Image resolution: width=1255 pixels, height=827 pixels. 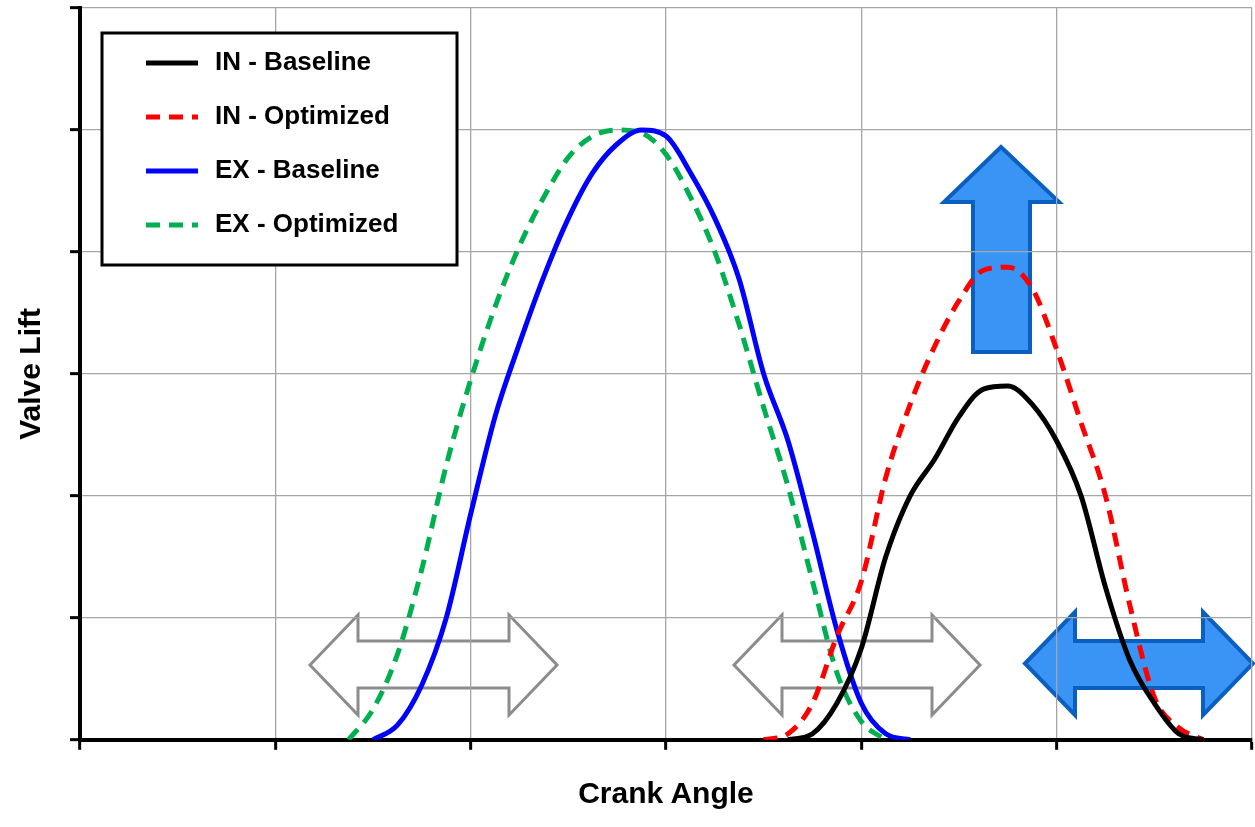 What do you see at coordinates (297, 169) in the screenshot?
I see `legend-label: EX - Baseline` at bounding box center [297, 169].